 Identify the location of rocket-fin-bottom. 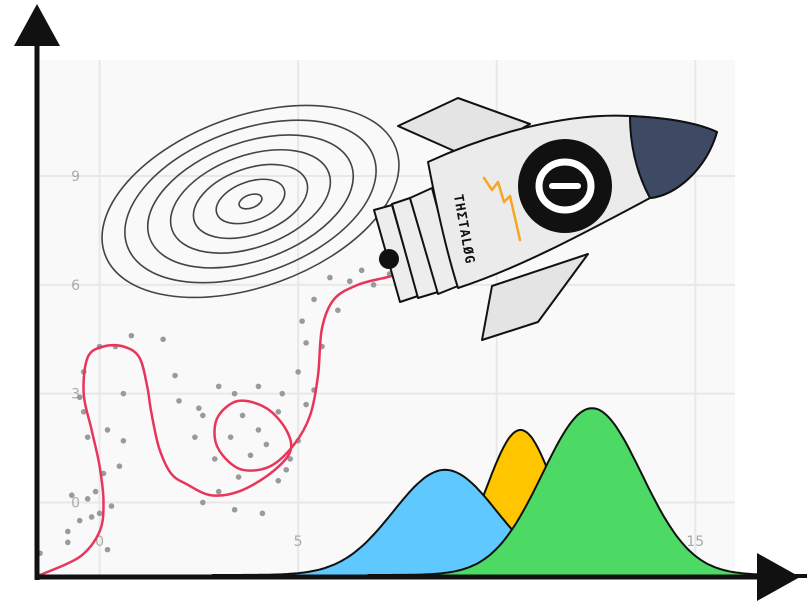
(535, 297).